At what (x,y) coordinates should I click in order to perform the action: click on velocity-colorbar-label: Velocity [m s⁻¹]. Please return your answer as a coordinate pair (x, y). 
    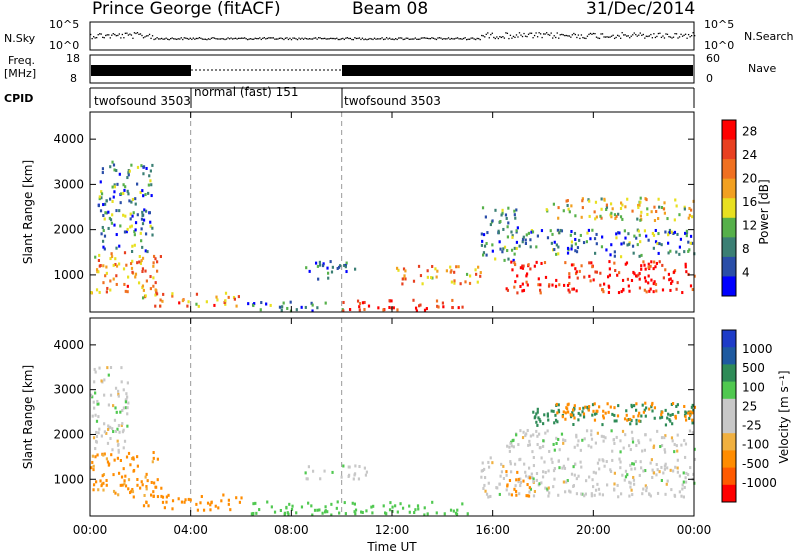
    Looking at the image, I should click on (784, 416).